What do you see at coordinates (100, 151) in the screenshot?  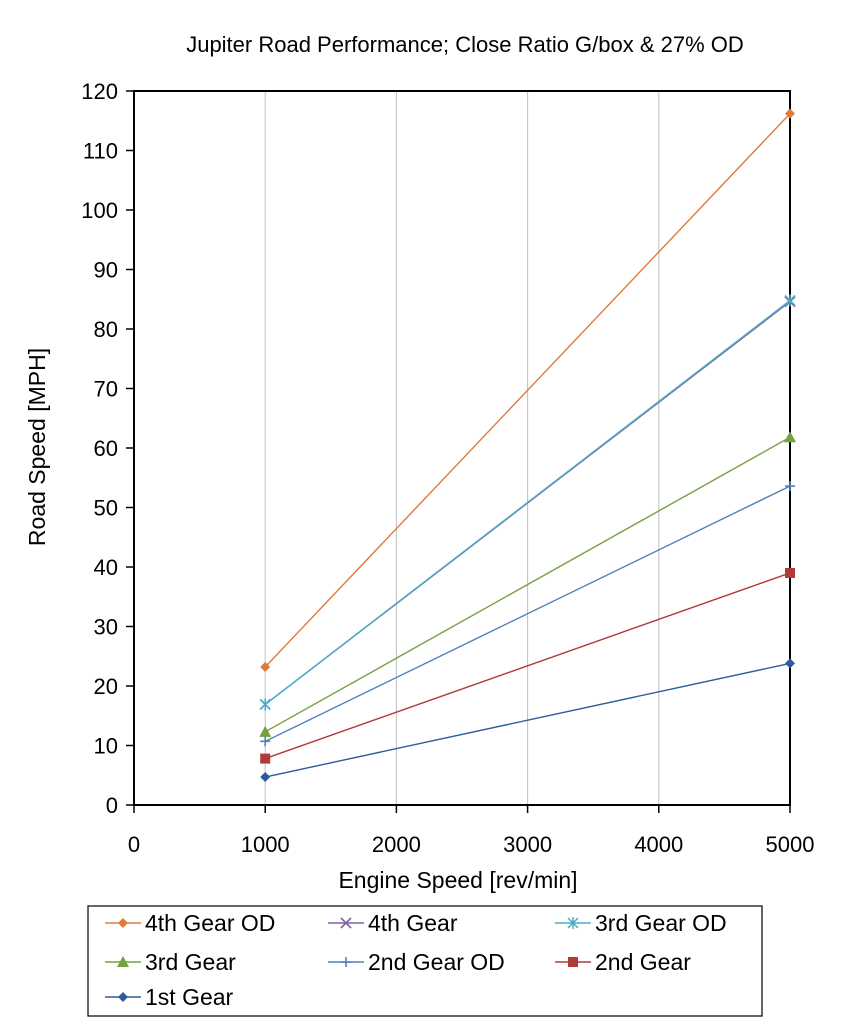 I see `y-tick-label: 110` at bounding box center [100, 151].